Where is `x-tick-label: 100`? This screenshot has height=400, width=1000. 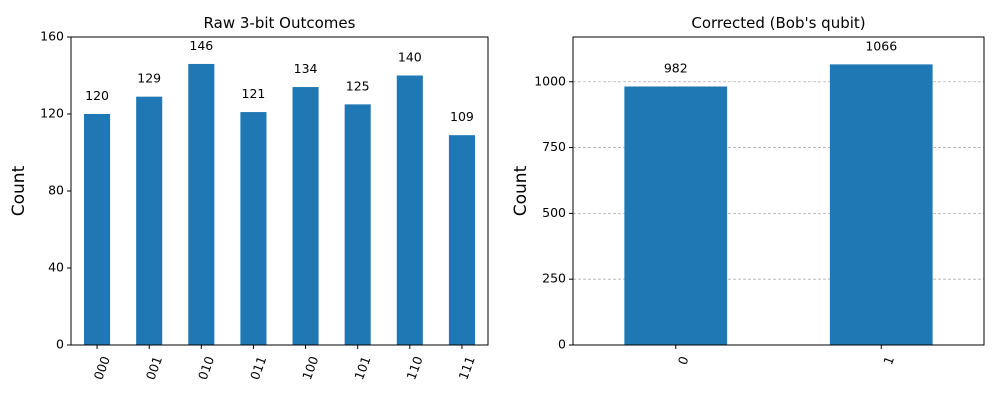 x-tick-label: 100 is located at coordinates (310, 368).